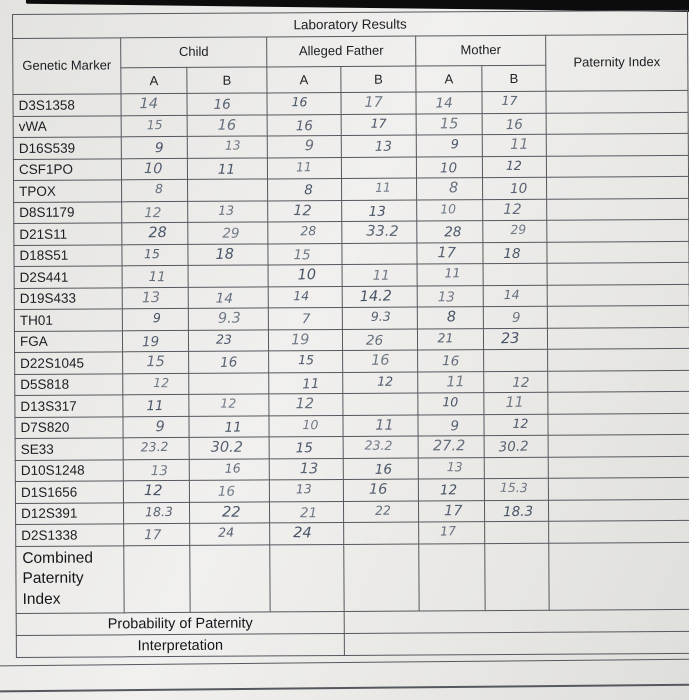 This screenshot has width=689, height=700. What do you see at coordinates (68, 276) in the screenshot?
I see `marker-name: D2S441` at bounding box center [68, 276].